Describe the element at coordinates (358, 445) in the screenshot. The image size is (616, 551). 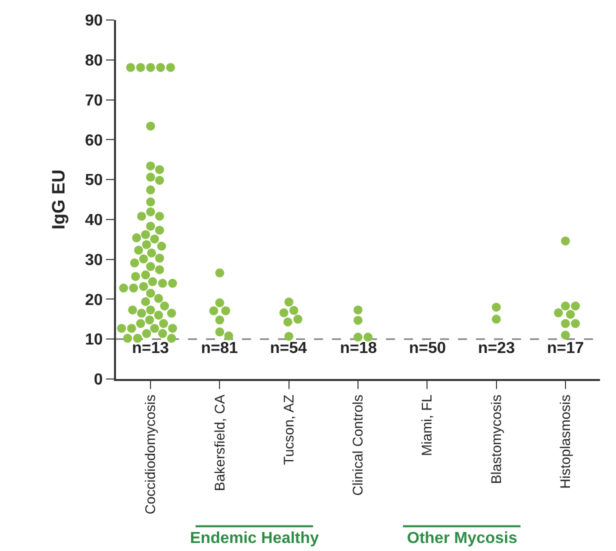
I see `x-tick-label: Clinical Controls` at that location.